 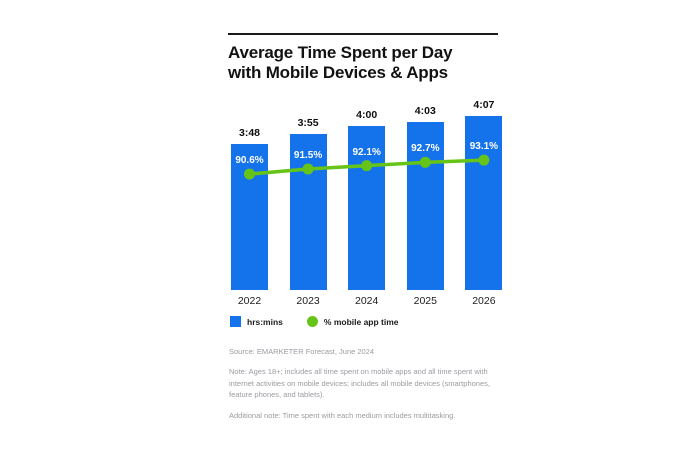 I want to click on bar-value-label-2026: 4:07, so click(x=484, y=105).